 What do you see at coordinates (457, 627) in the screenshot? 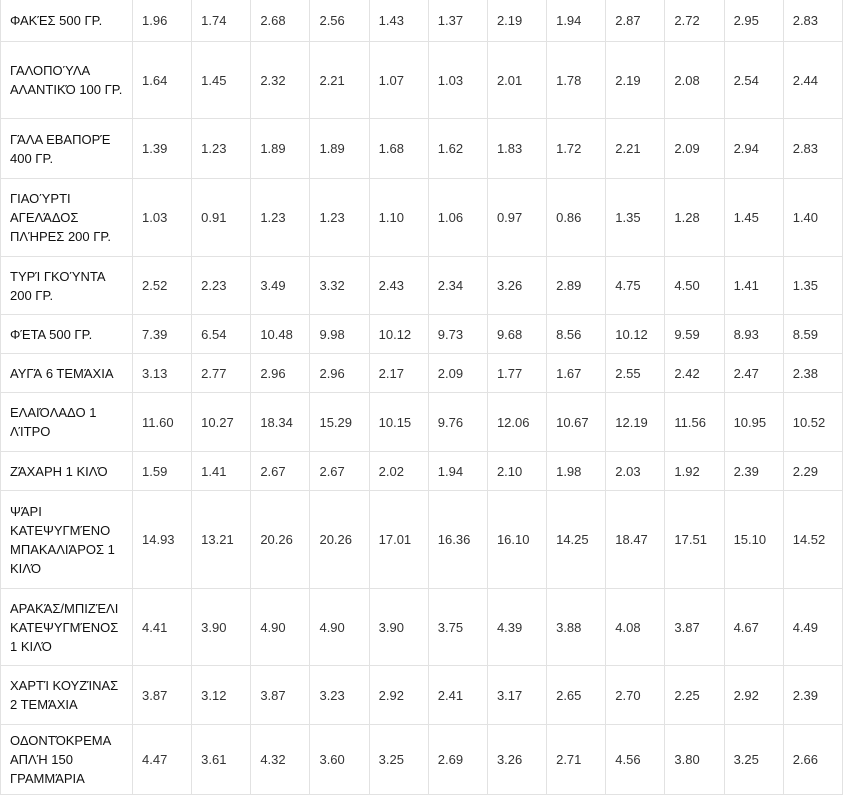
I see `price-cell: 3.75` at bounding box center [457, 627].